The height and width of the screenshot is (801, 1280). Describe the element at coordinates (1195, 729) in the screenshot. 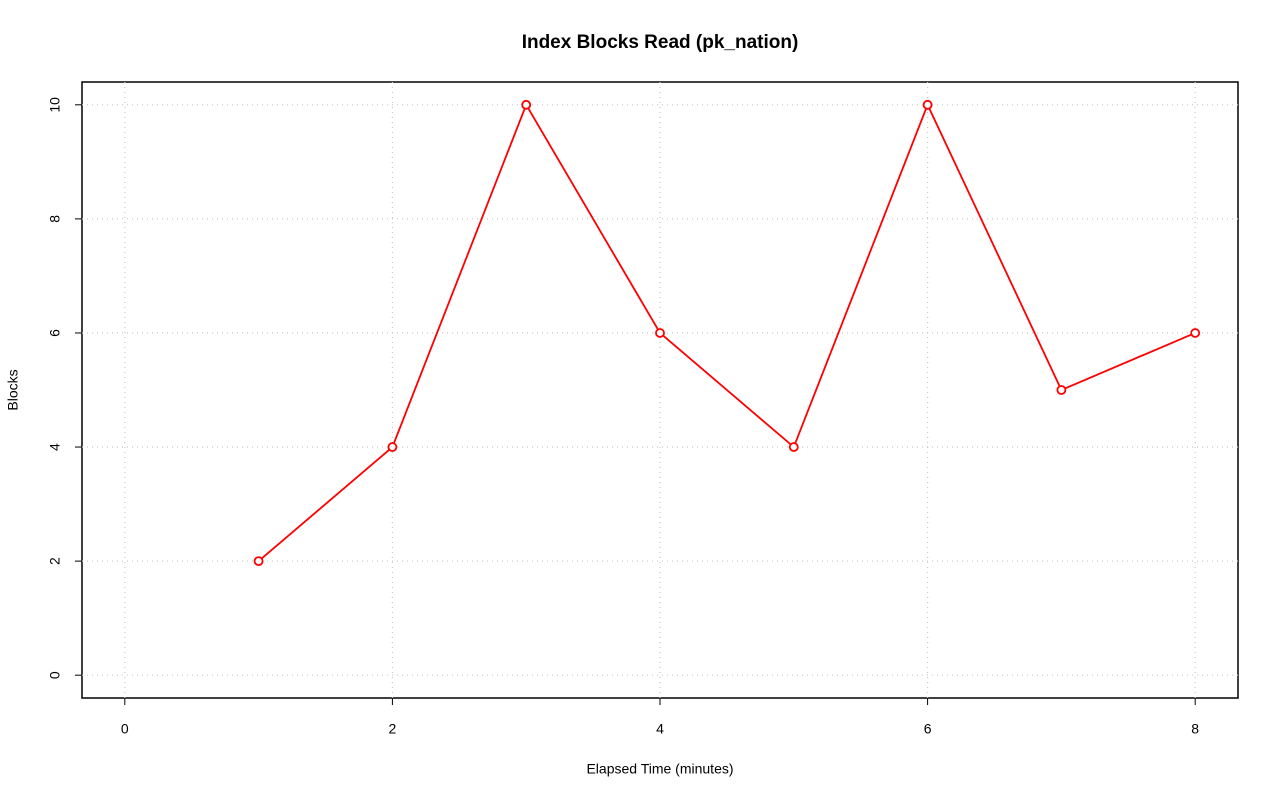

I see `x-tick-label: 8` at that location.